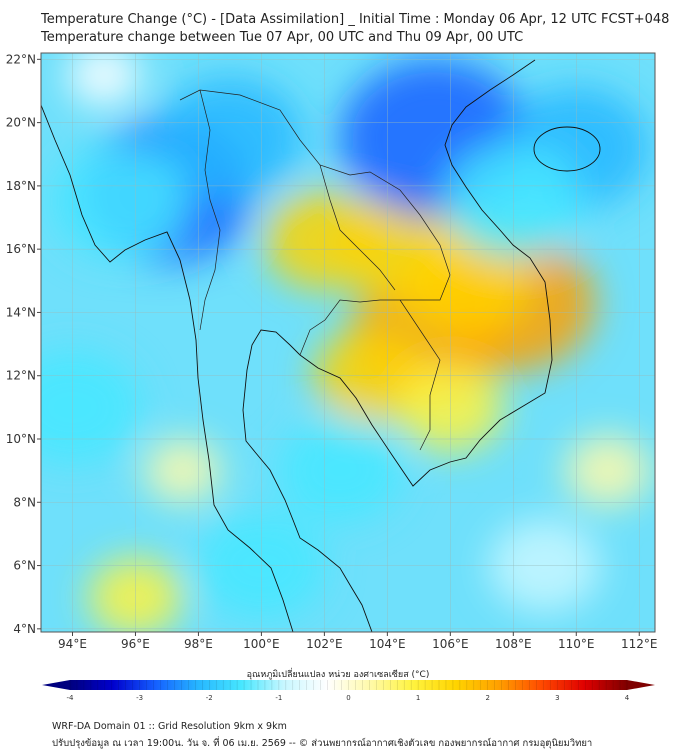 The height and width of the screenshot is (756, 676). I want to click on lat-tick-label: 14°N, so click(21, 312).